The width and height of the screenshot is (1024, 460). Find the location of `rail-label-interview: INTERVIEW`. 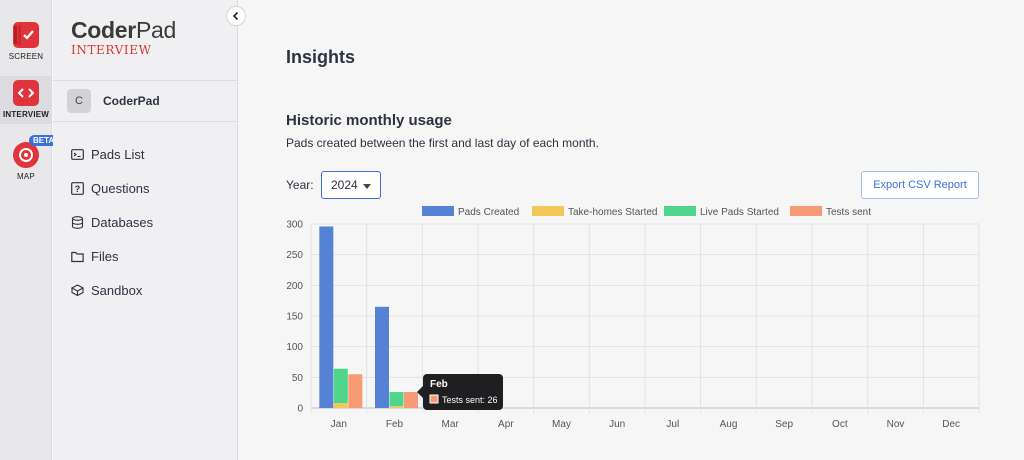

rail-label-interview: INTERVIEW is located at coordinates (26, 114).